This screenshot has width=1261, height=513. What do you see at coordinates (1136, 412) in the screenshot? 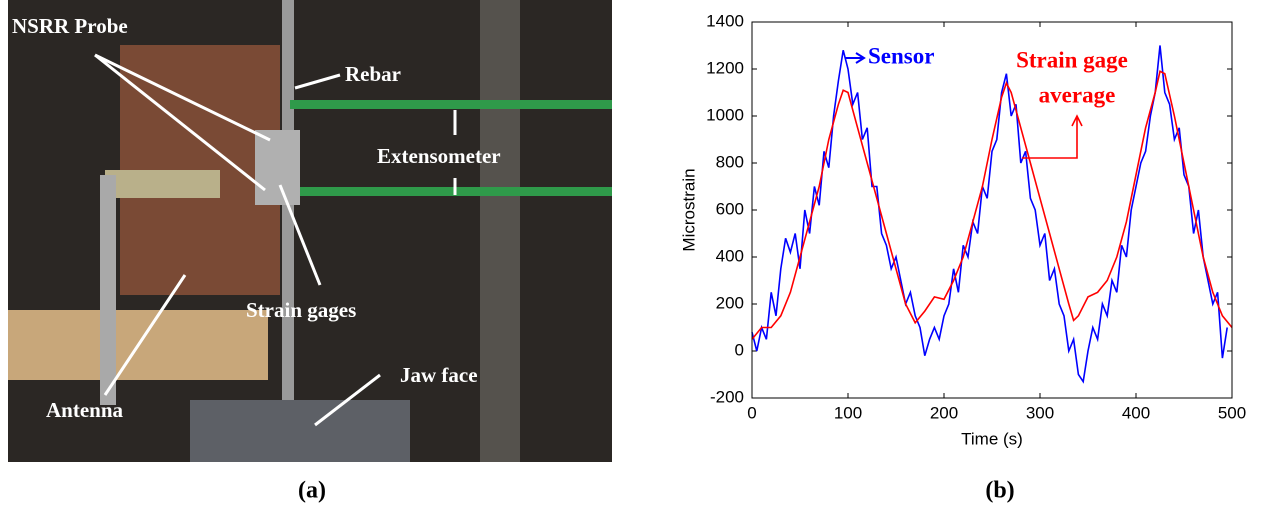
I see `x-tick-label: 400` at bounding box center [1136, 412].